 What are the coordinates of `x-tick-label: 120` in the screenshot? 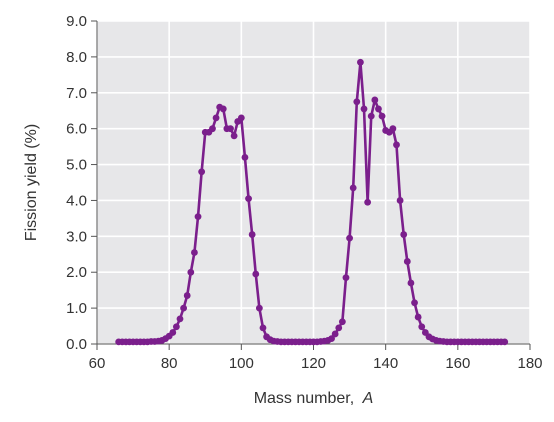 It's located at (313, 363).